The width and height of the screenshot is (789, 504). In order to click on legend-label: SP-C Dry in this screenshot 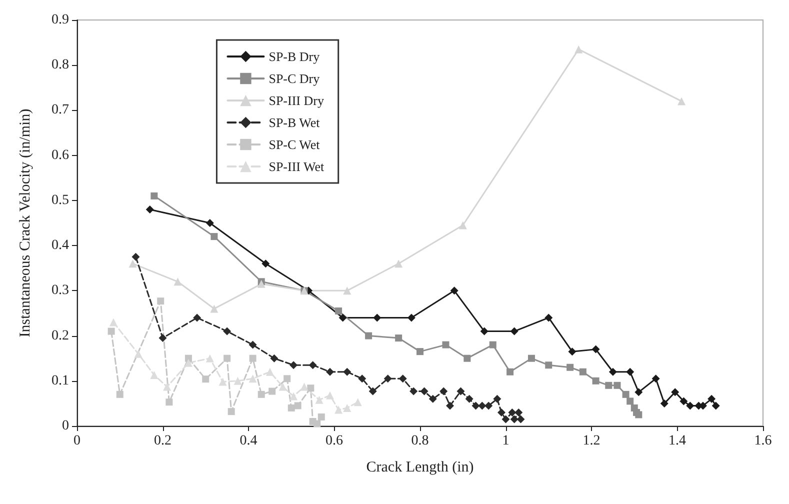, I will do `click(294, 78)`.